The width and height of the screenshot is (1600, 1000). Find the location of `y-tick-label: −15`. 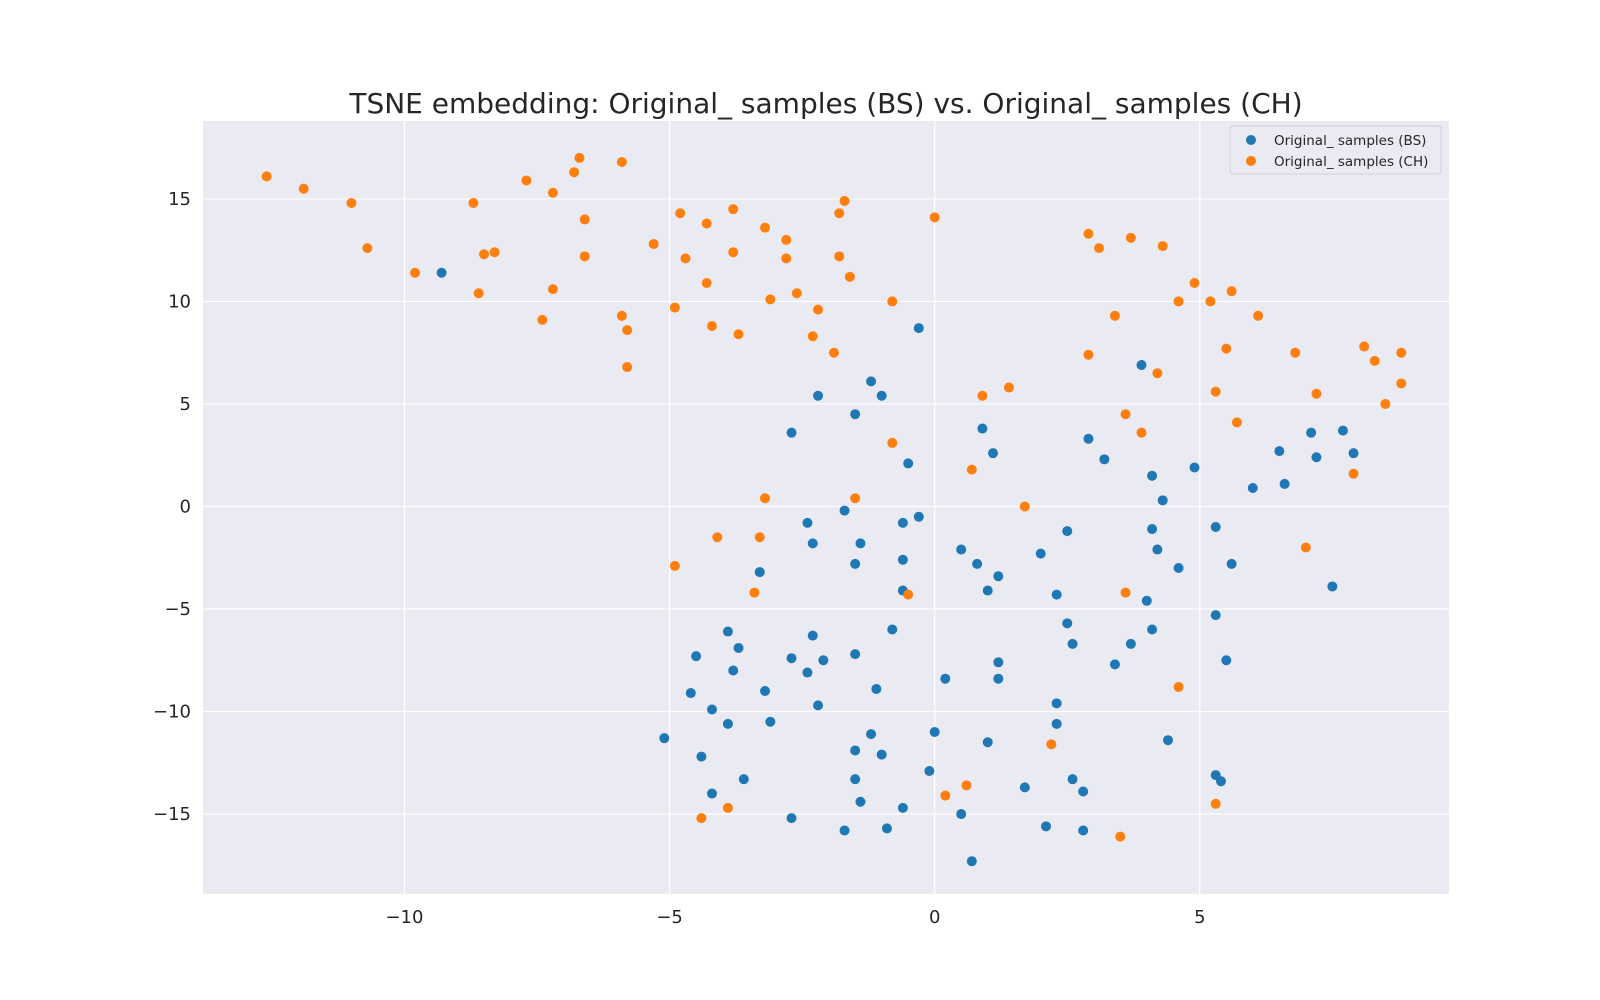

y-tick-label: −15 is located at coordinates (172, 814).